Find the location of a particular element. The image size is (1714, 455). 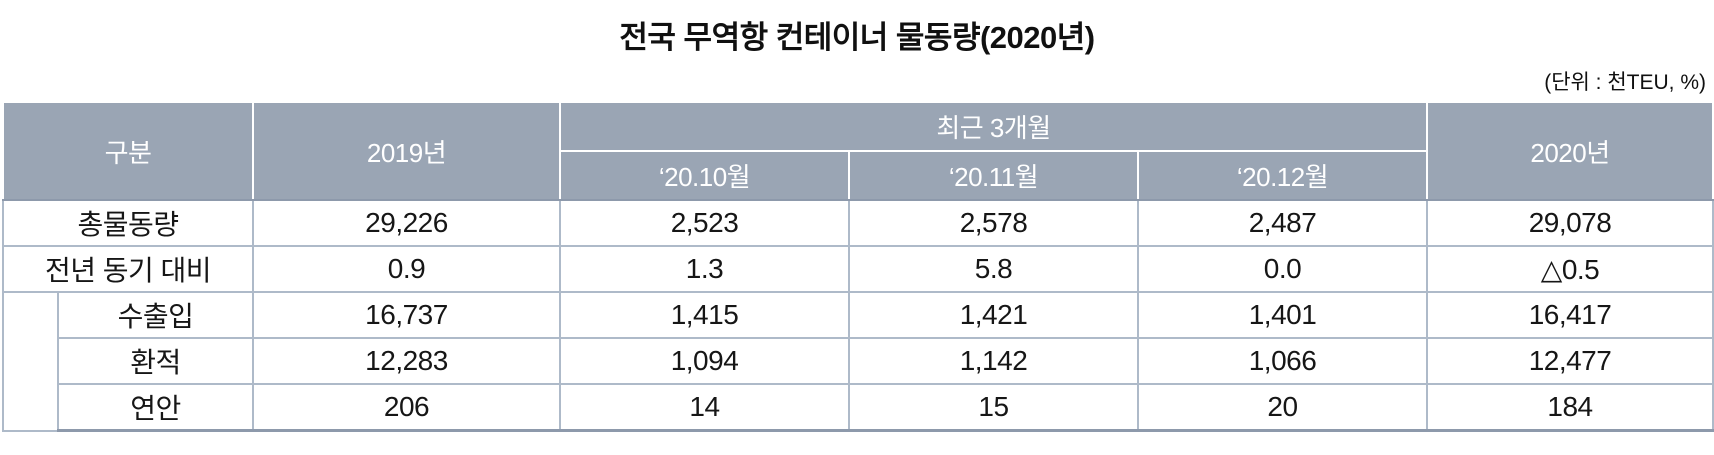

header-month-dec: ‘20.12월 is located at coordinates (1282, 175).